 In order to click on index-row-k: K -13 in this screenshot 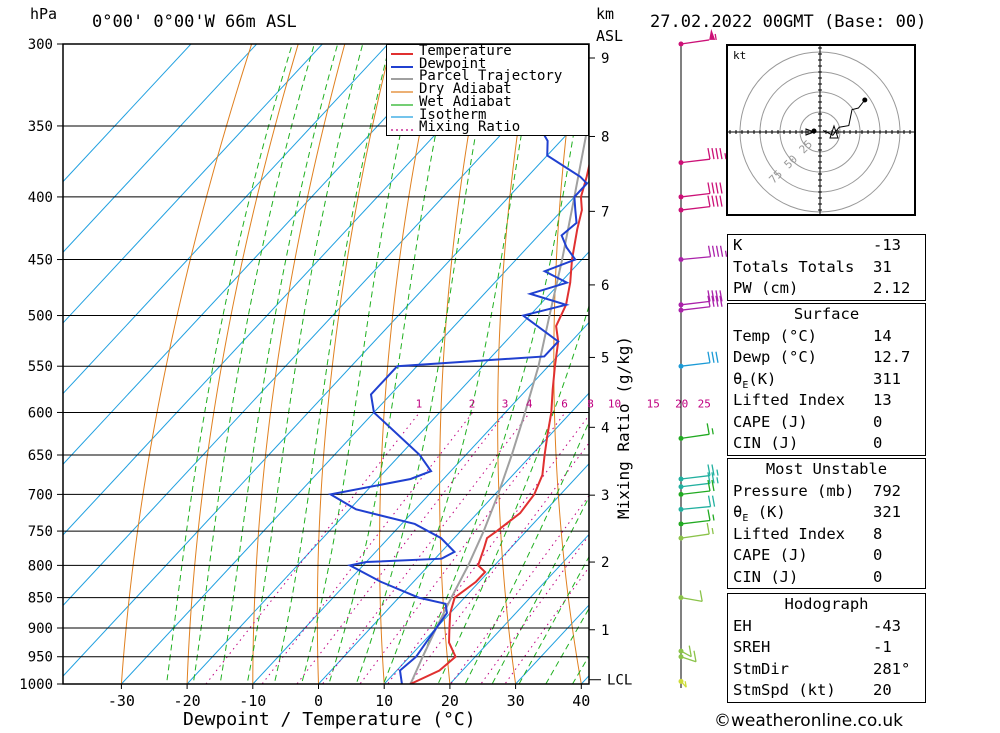, I will do `click(817, 245)`.